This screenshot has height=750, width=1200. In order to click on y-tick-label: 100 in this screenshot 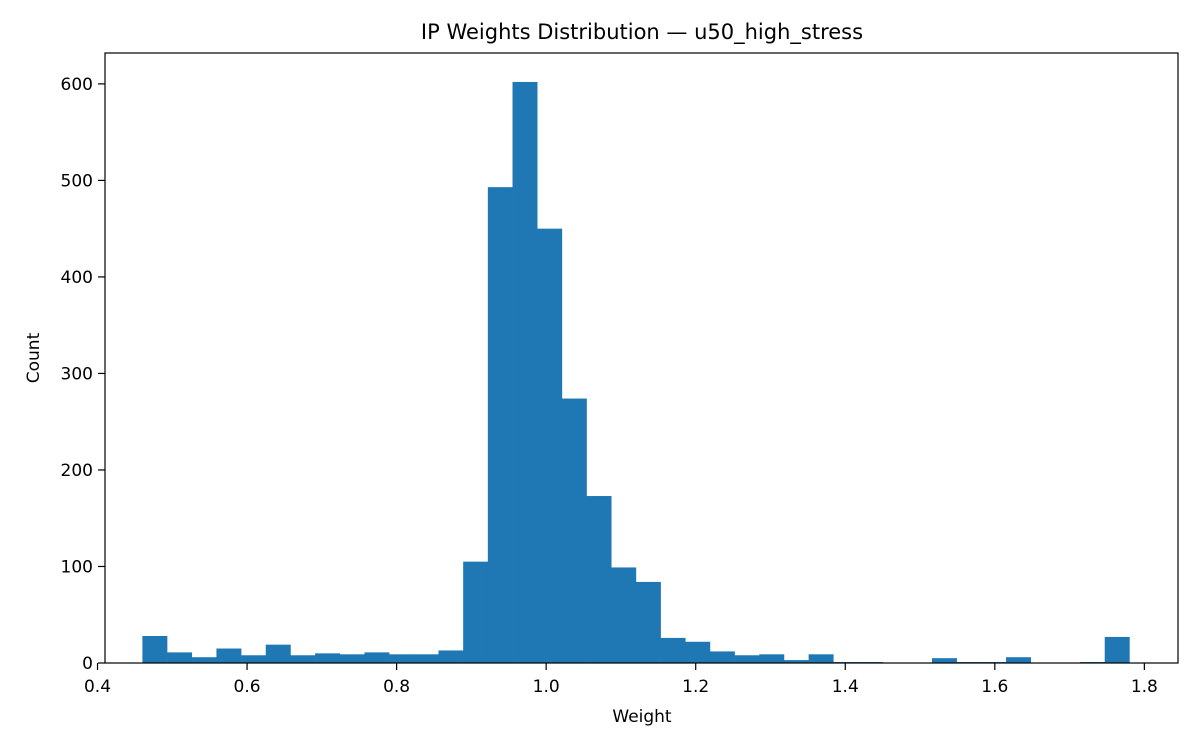, I will do `click(77, 567)`.